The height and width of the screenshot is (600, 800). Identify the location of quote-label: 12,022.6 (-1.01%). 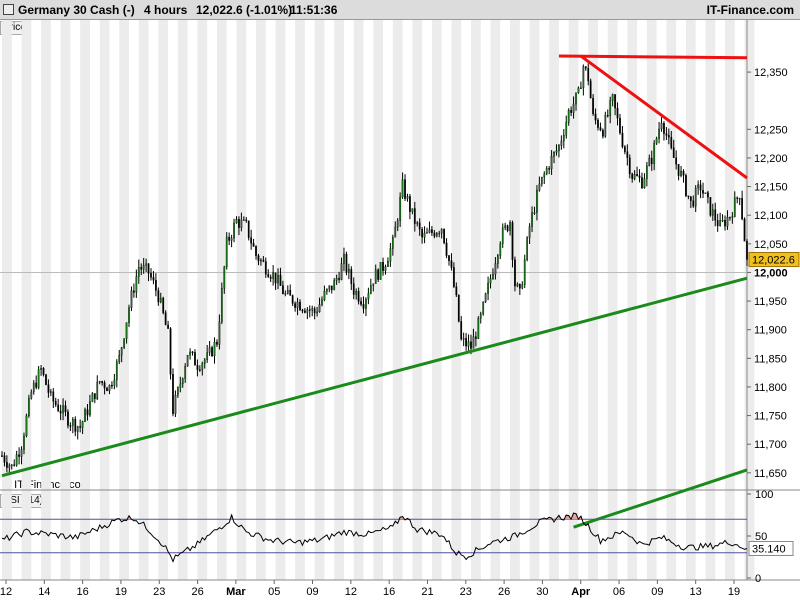
(244, 10).